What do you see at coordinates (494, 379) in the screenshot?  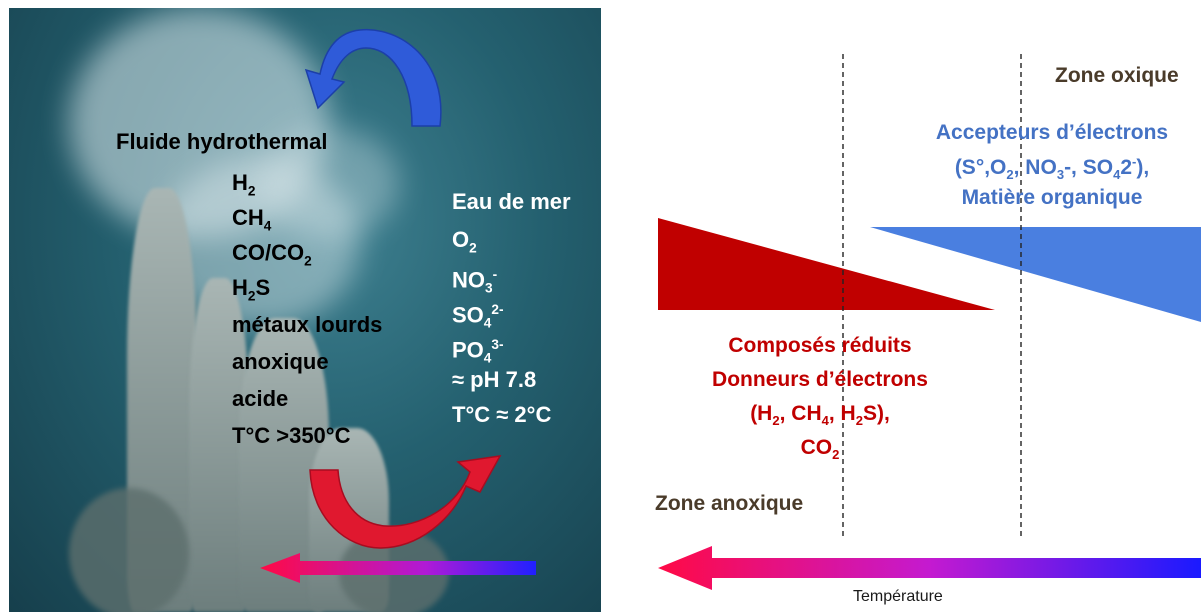 I see `sea-item: ≈ pH 7.8` at bounding box center [494, 379].